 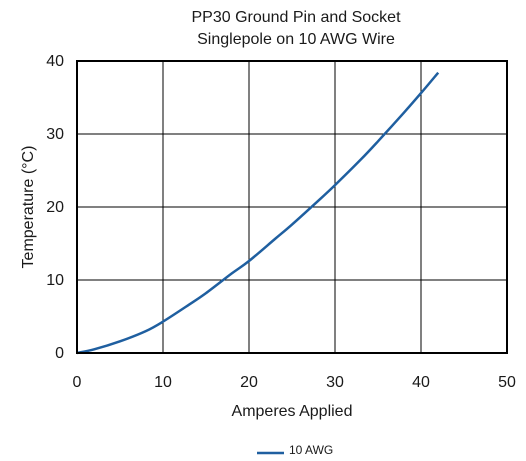 What do you see at coordinates (77, 382) in the screenshot?
I see `x-tick-label-0: 0` at bounding box center [77, 382].